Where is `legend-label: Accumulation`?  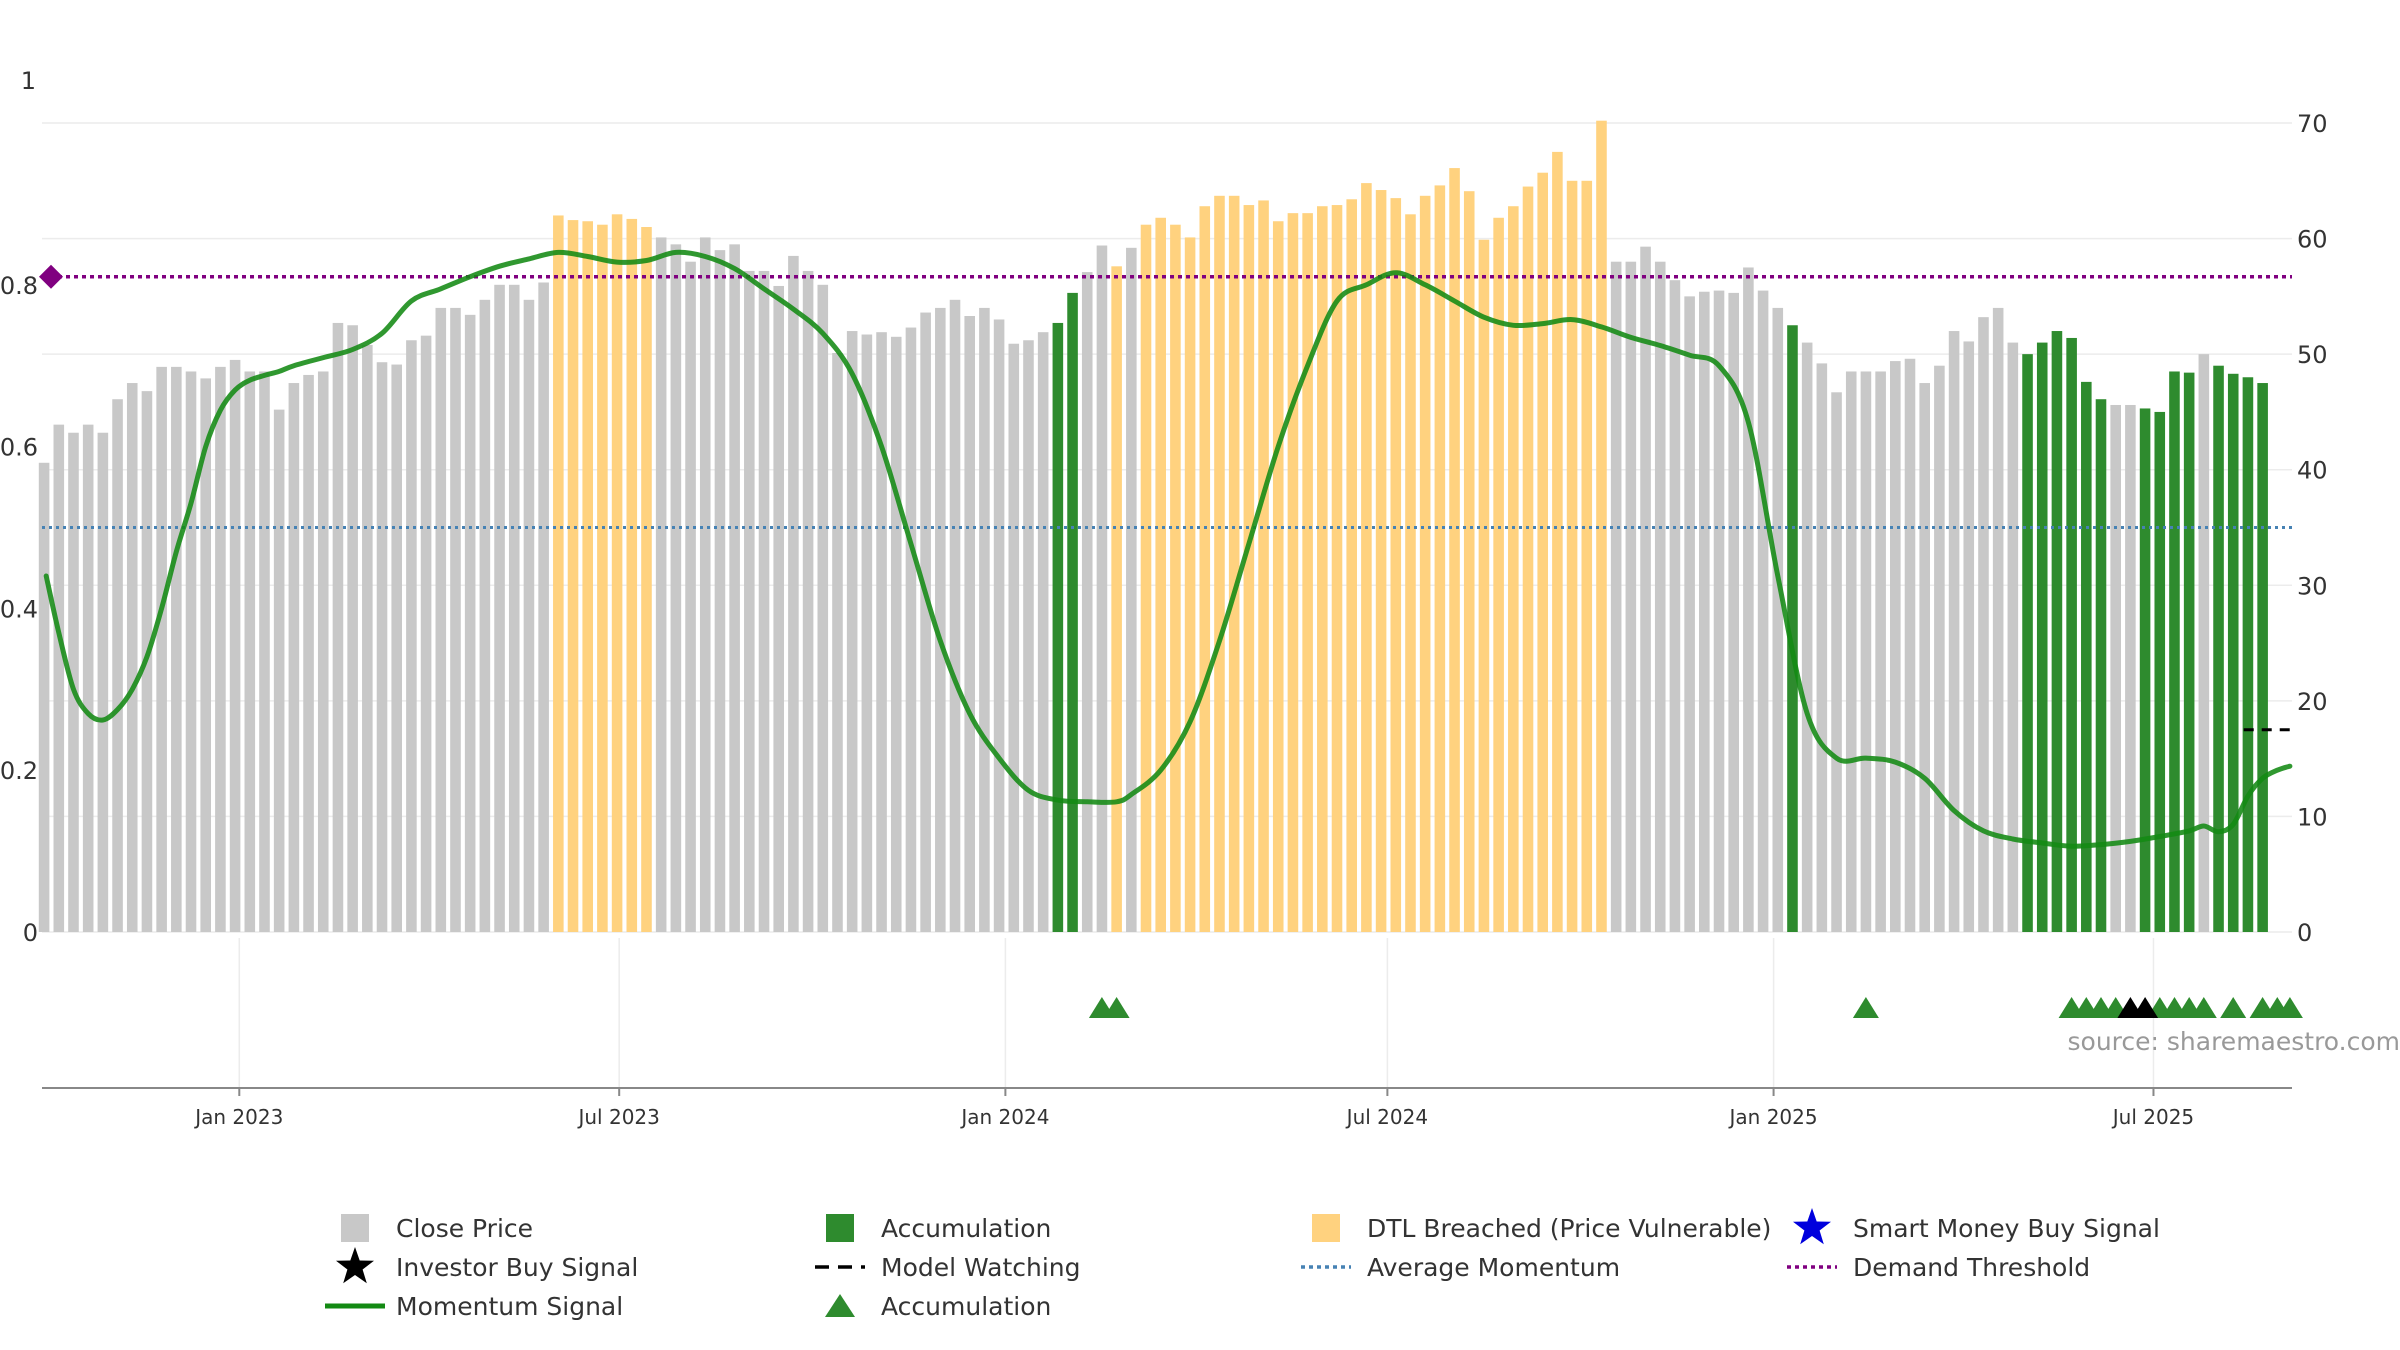
legend-label: Accumulation is located at coordinates (966, 1228).